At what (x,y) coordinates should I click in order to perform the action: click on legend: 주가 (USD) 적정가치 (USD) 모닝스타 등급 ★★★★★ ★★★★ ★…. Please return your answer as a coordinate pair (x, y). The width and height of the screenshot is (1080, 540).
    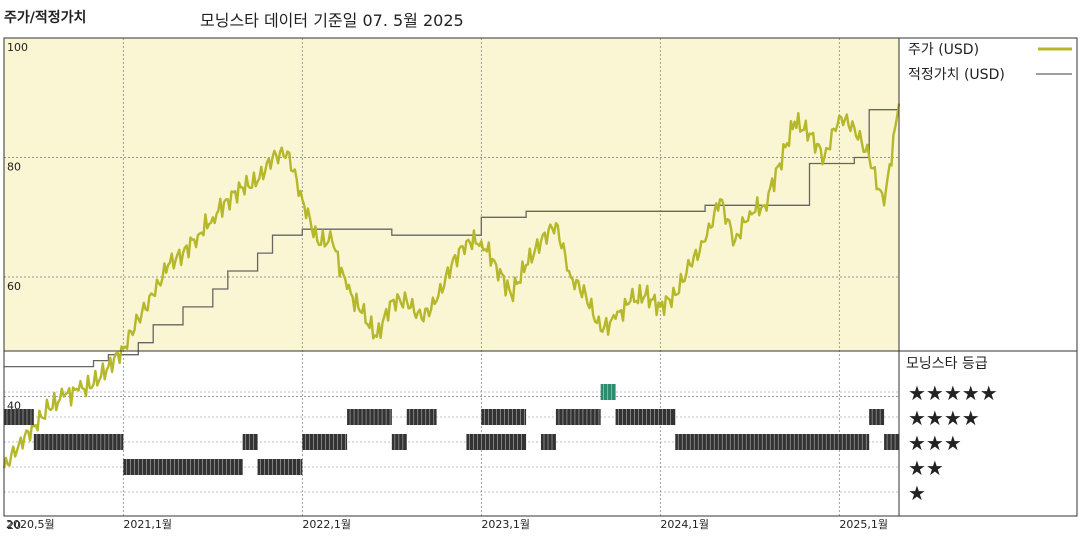
    Looking at the image, I should click on (989, 273).